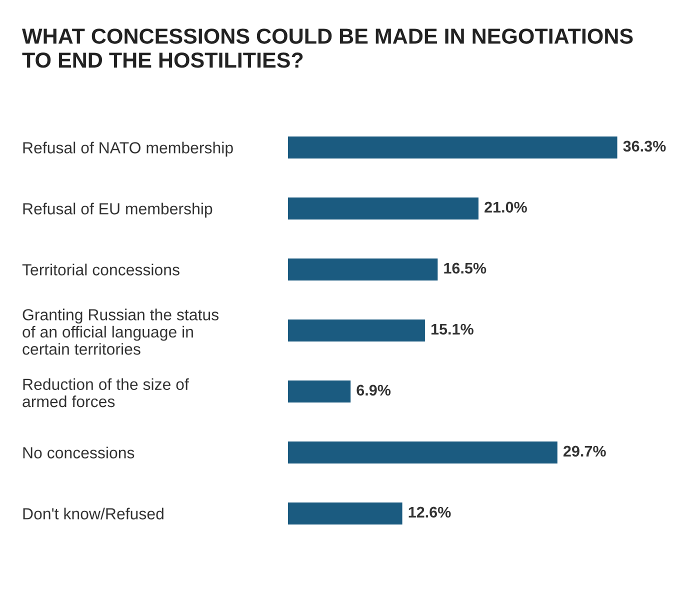 This screenshot has width=690, height=602. I want to click on y-tick-label: Refusal of NATO membership, so click(128, 149).